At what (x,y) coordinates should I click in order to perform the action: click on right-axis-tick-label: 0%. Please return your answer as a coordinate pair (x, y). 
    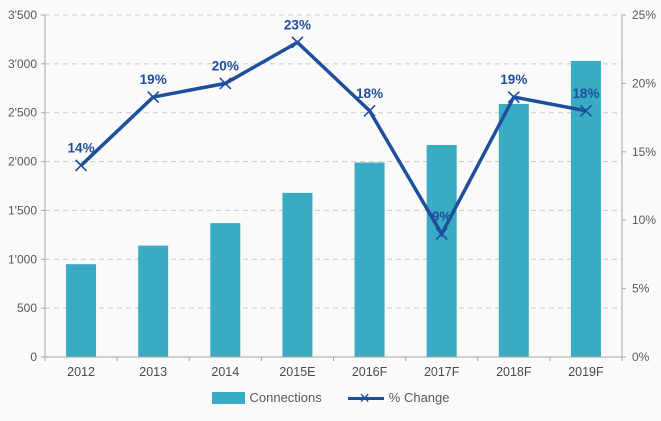
    Looking at the image, I should click on (641, 357).